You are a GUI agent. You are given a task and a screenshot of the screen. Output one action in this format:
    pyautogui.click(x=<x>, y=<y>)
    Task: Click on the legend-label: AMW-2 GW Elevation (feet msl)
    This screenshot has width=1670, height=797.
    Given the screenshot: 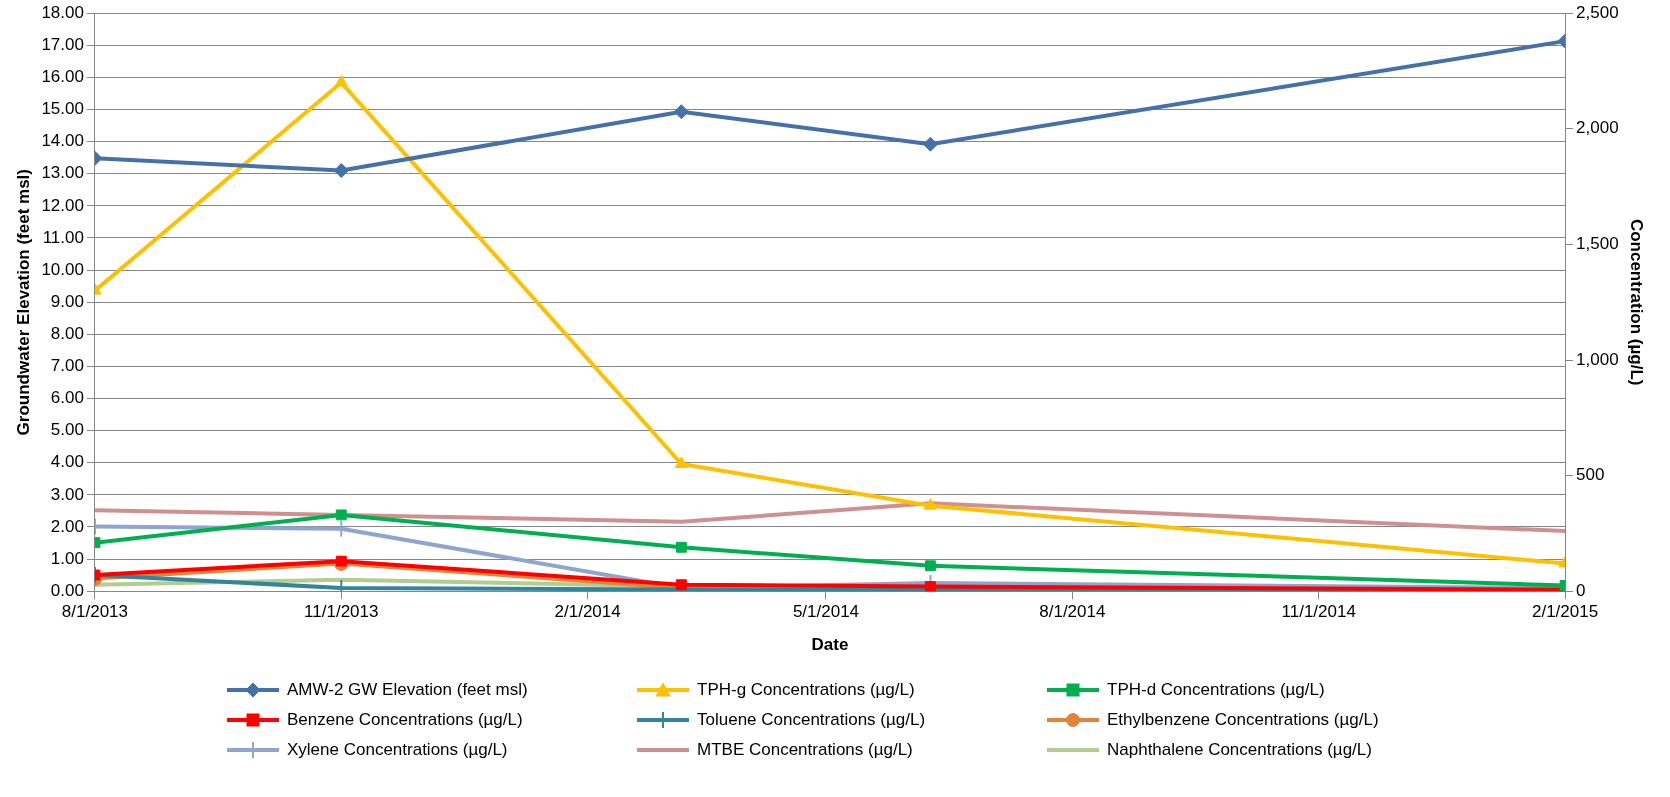 What is the action you would take?
    pyautogui.click(x=407, y=690)
    